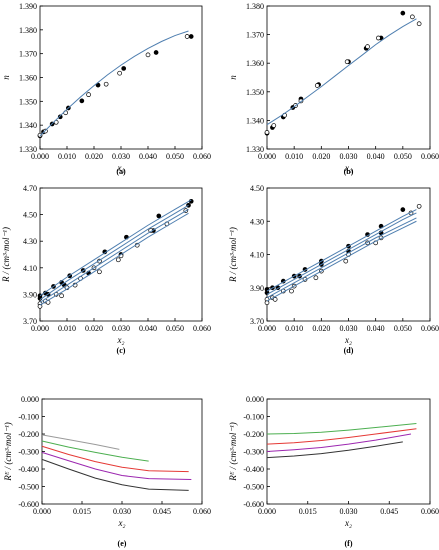 The image size is (439, 550). Describe the element at coordinates (28, 487) in the screenshot. I see `panel-e-ytick-label: -0.500` at that location.